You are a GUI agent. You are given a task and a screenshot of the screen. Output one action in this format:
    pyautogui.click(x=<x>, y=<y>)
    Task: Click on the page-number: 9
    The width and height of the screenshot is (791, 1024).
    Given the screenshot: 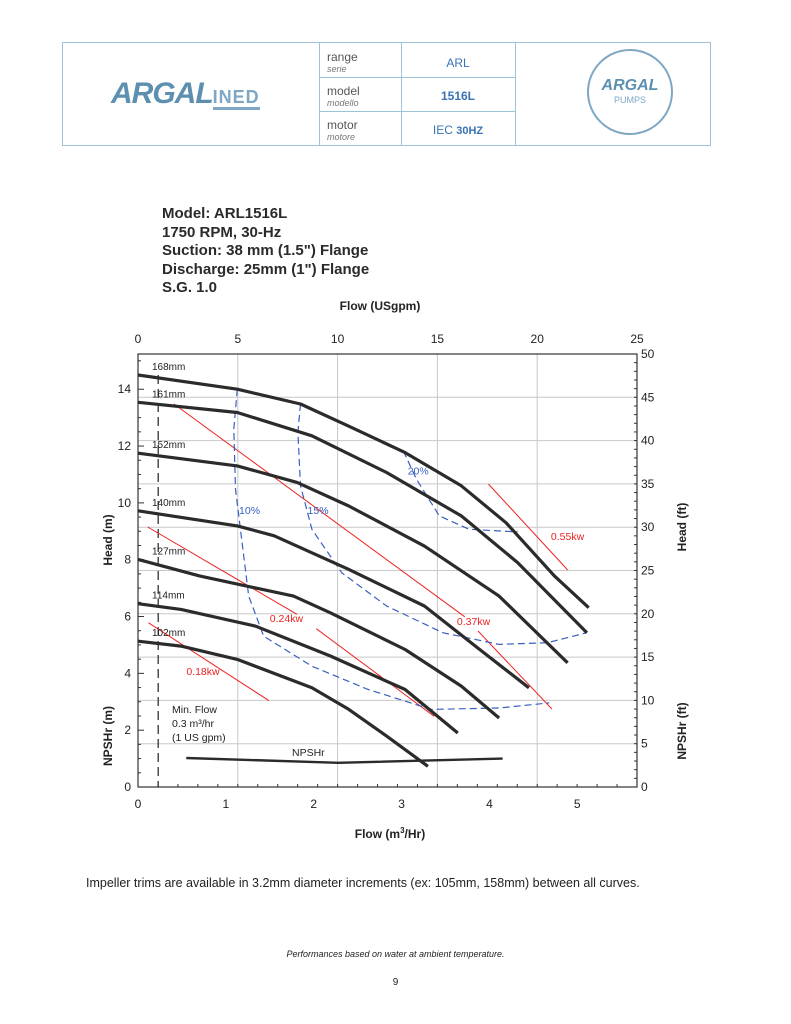 What is the action you would take?
    pyautogui.click(x=395, y=982)
    